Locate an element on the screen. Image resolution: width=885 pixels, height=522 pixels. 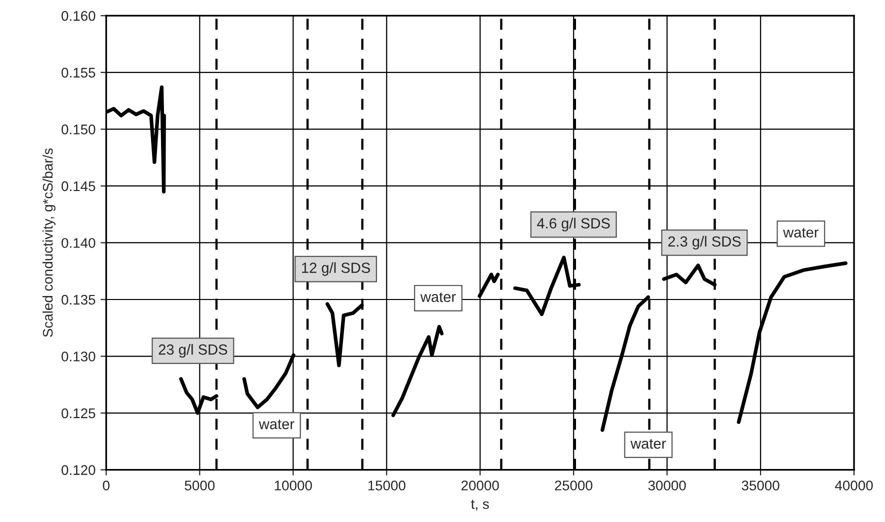
annotation: 2.3 g/l SDS is located at coordinates (704, 243).